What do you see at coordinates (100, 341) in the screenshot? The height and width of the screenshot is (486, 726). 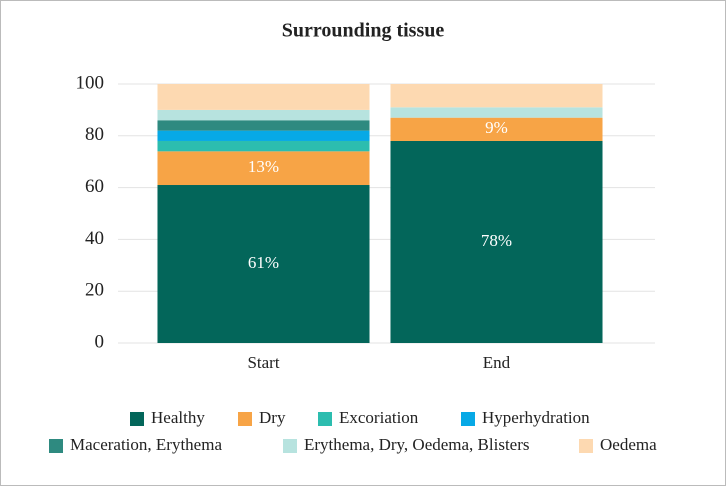 I see `y-tick-label: 0` at bounding box center [100, 341].